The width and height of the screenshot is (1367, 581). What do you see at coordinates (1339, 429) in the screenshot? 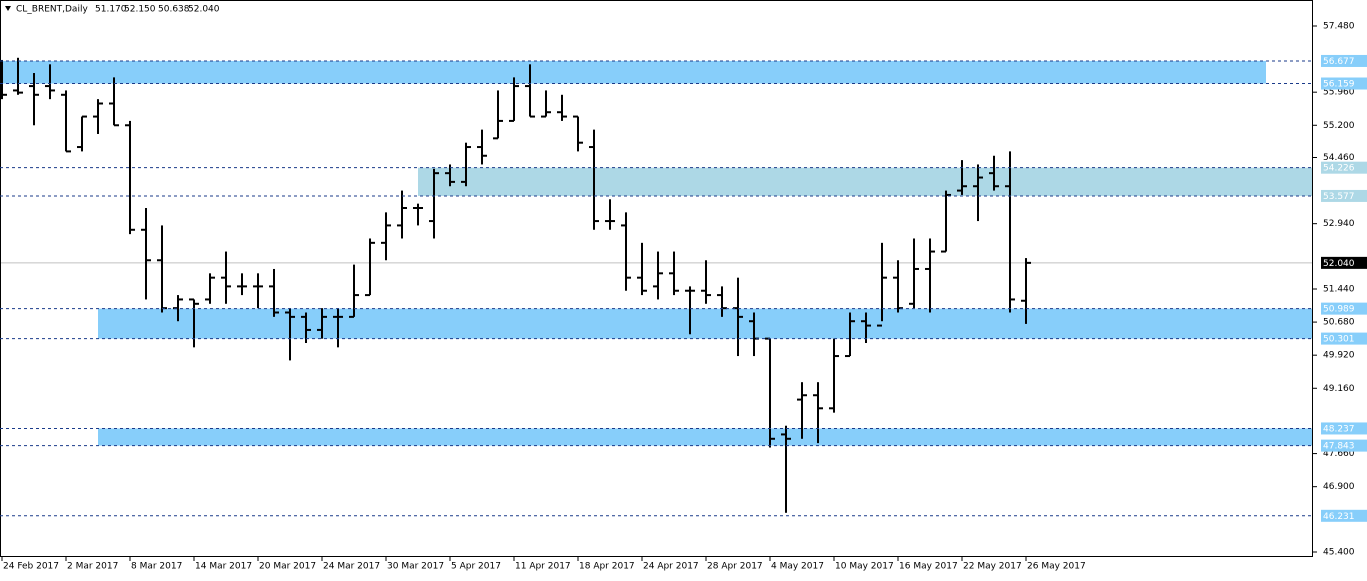
I see `level-label: 48.237` at bounding box center [1339, 429].